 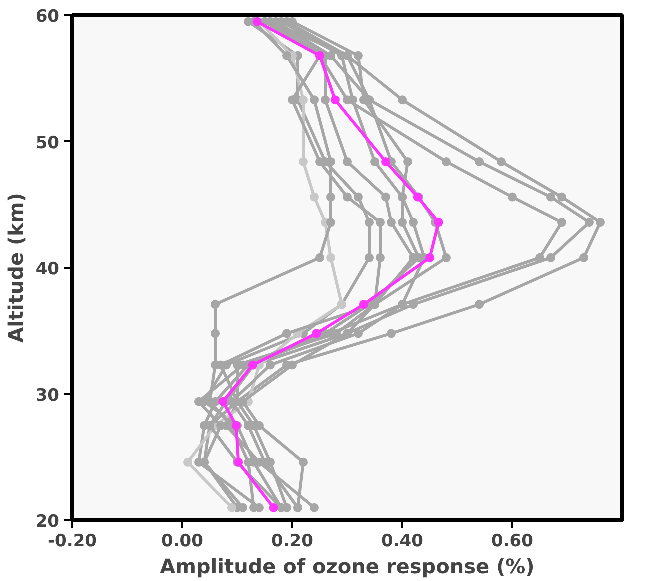 I want to click on y-tick-label: 60, so click(x=48, y=17).